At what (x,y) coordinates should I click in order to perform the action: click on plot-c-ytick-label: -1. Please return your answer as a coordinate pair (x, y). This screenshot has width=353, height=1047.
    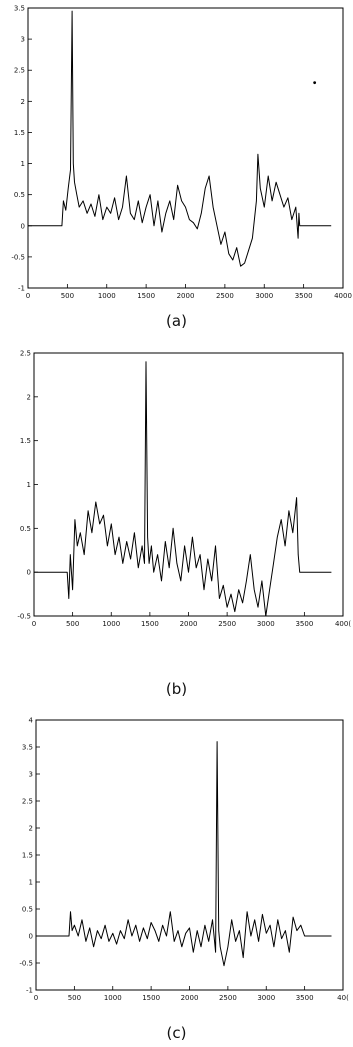
    Looking at the image, I should click on (29, 991).